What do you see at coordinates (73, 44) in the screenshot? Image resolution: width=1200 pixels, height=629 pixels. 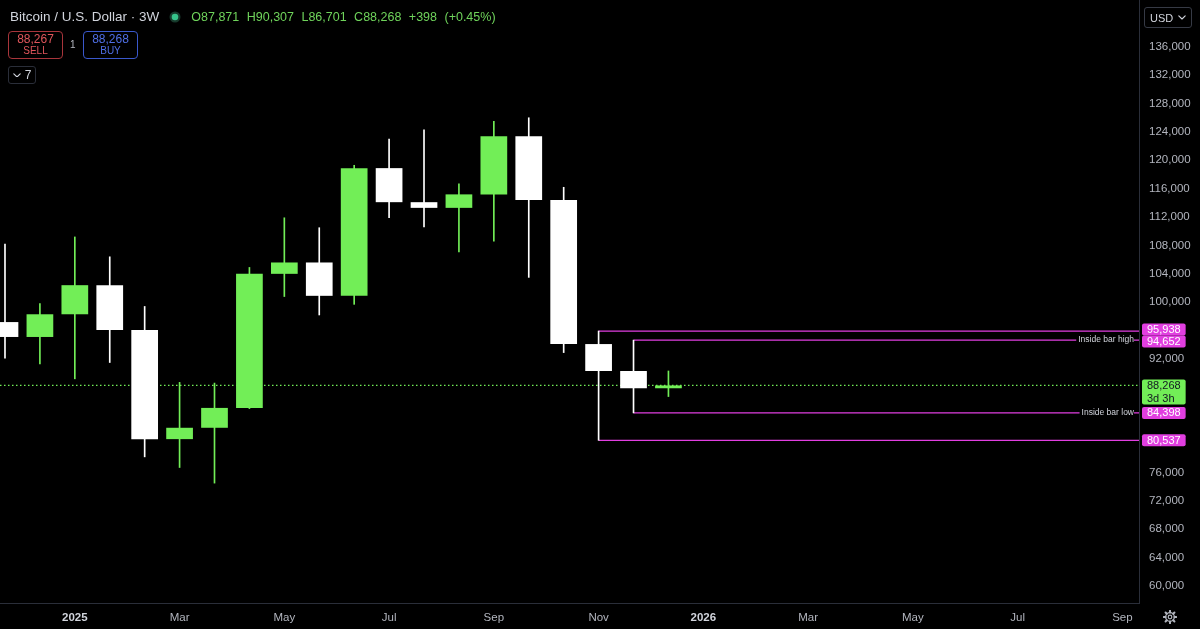 I see `annotation: 1` at bounding box center [73, 44].